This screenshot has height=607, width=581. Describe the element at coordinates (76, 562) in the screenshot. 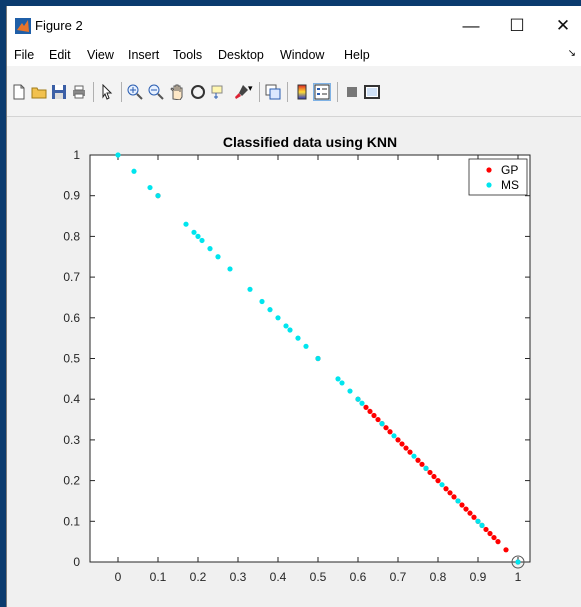

I see `y-tick-label: 0` at that location.